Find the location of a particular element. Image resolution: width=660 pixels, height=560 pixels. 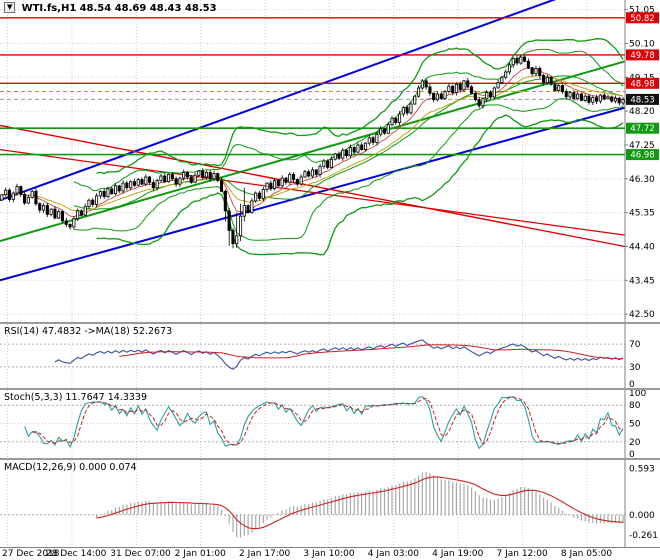

stochastic-canvas: 100 80 50 20 0 is located at coordinates (330, 424).